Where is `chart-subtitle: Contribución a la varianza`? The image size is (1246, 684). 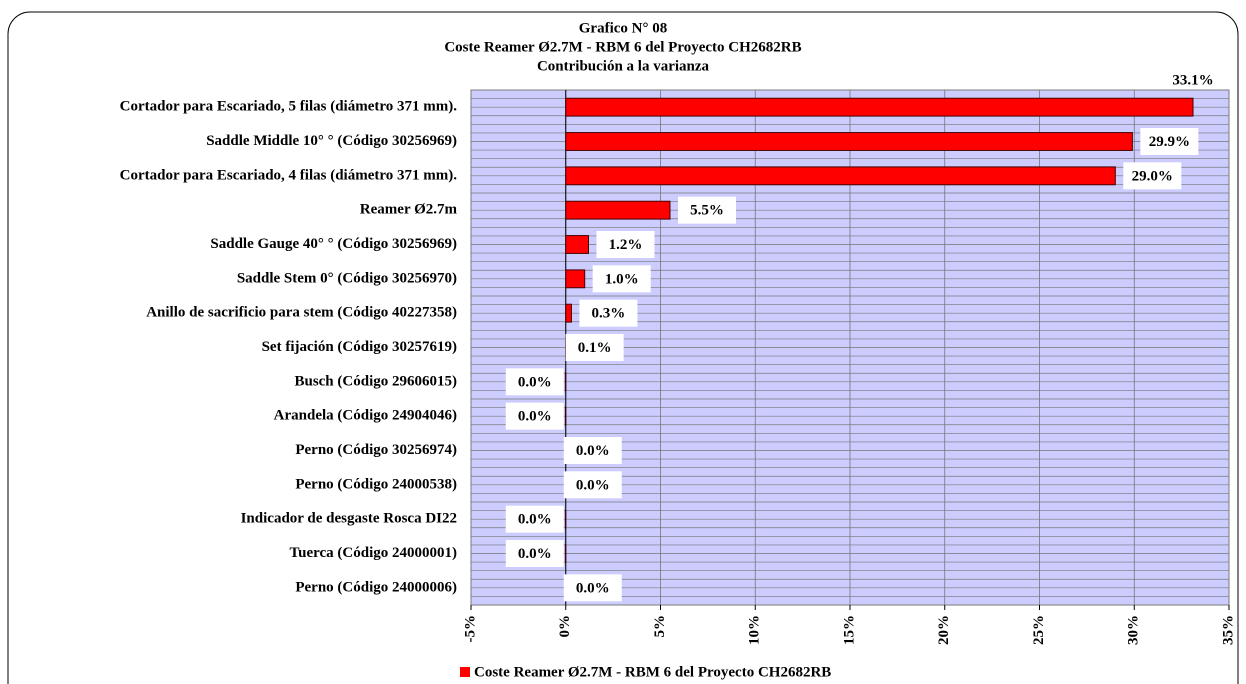
chart-subtitle: Contribución a la varianza is located at coordinates (623, 66).